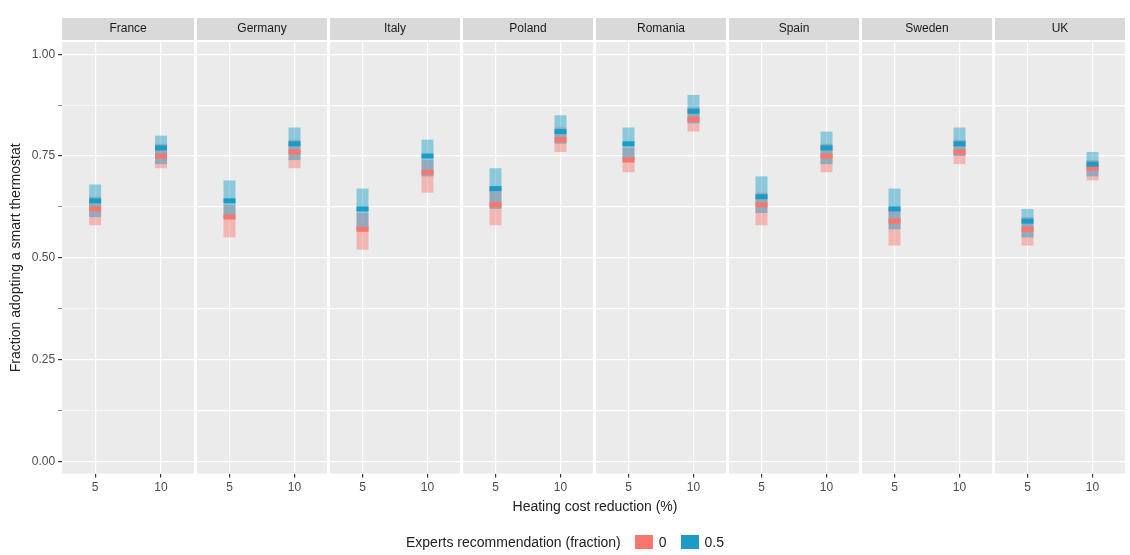 The width and height of the screenshot is (1130, 555). What do you see at coordinates (595, 507) in the screenshot?
I see `x-axis-title: Heating cost reduction (%)` at bounding box center [595, 507].